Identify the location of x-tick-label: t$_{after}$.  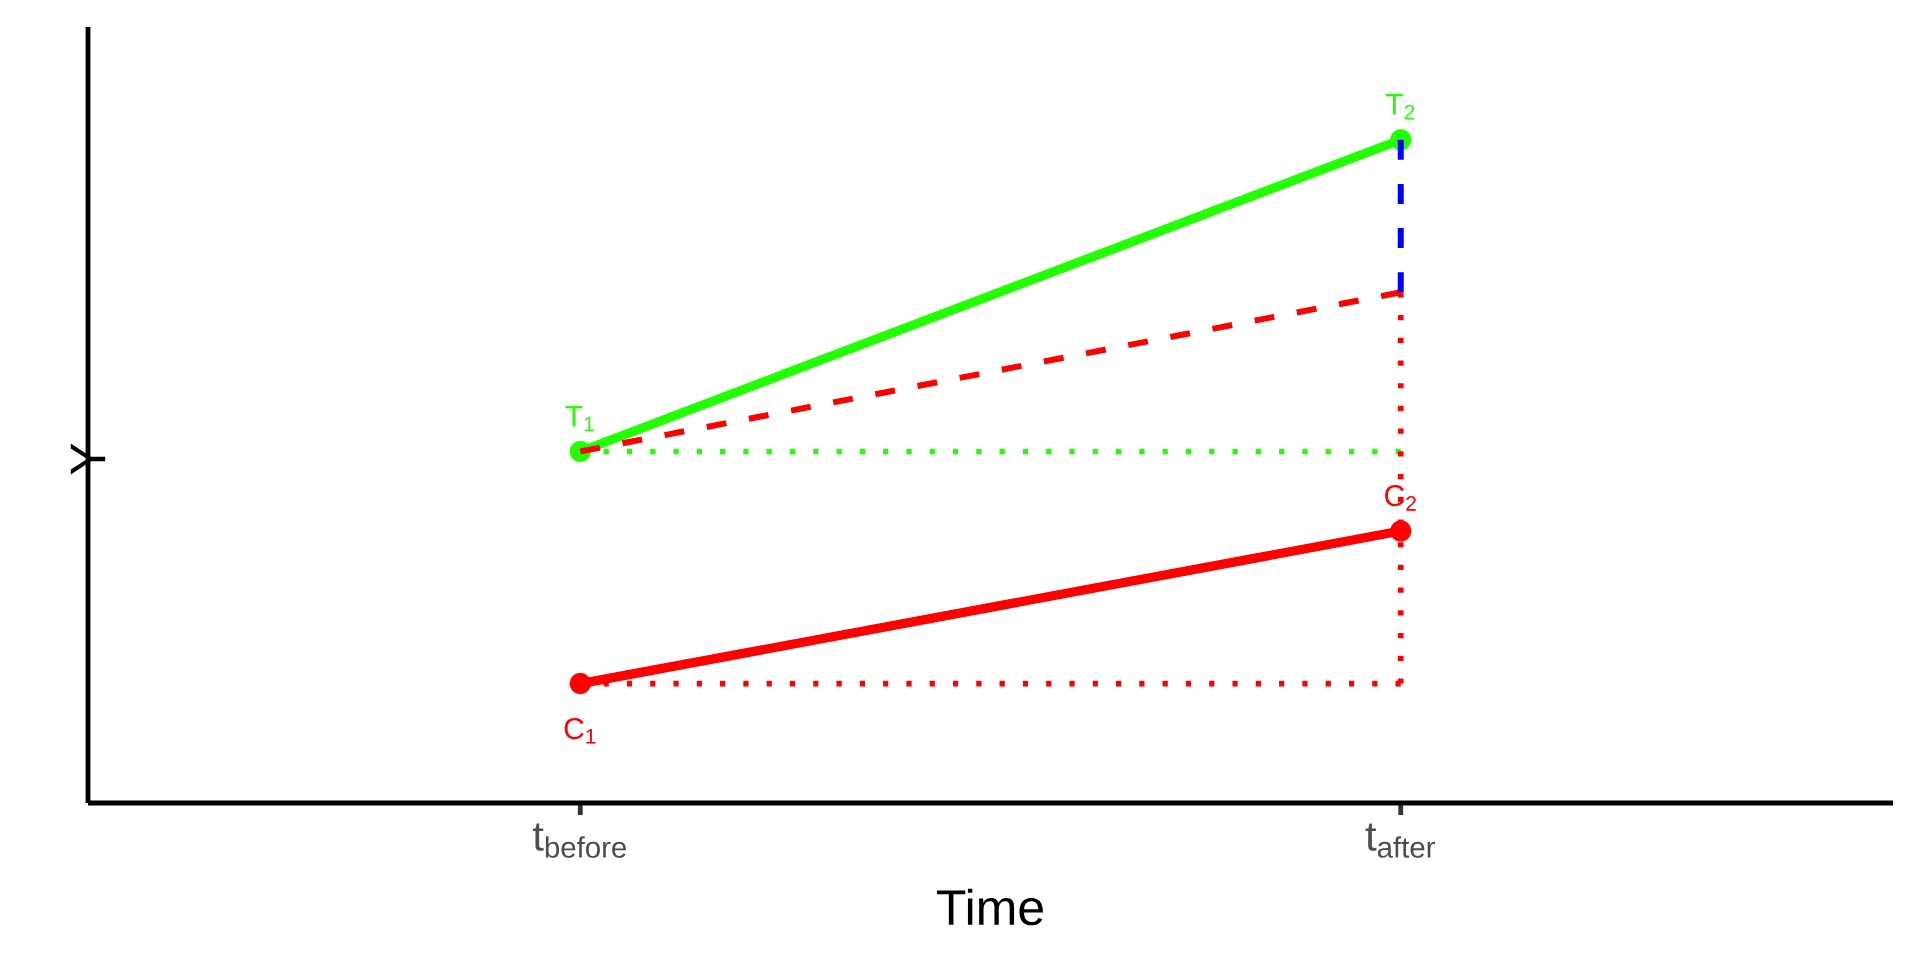
(1400, 840).